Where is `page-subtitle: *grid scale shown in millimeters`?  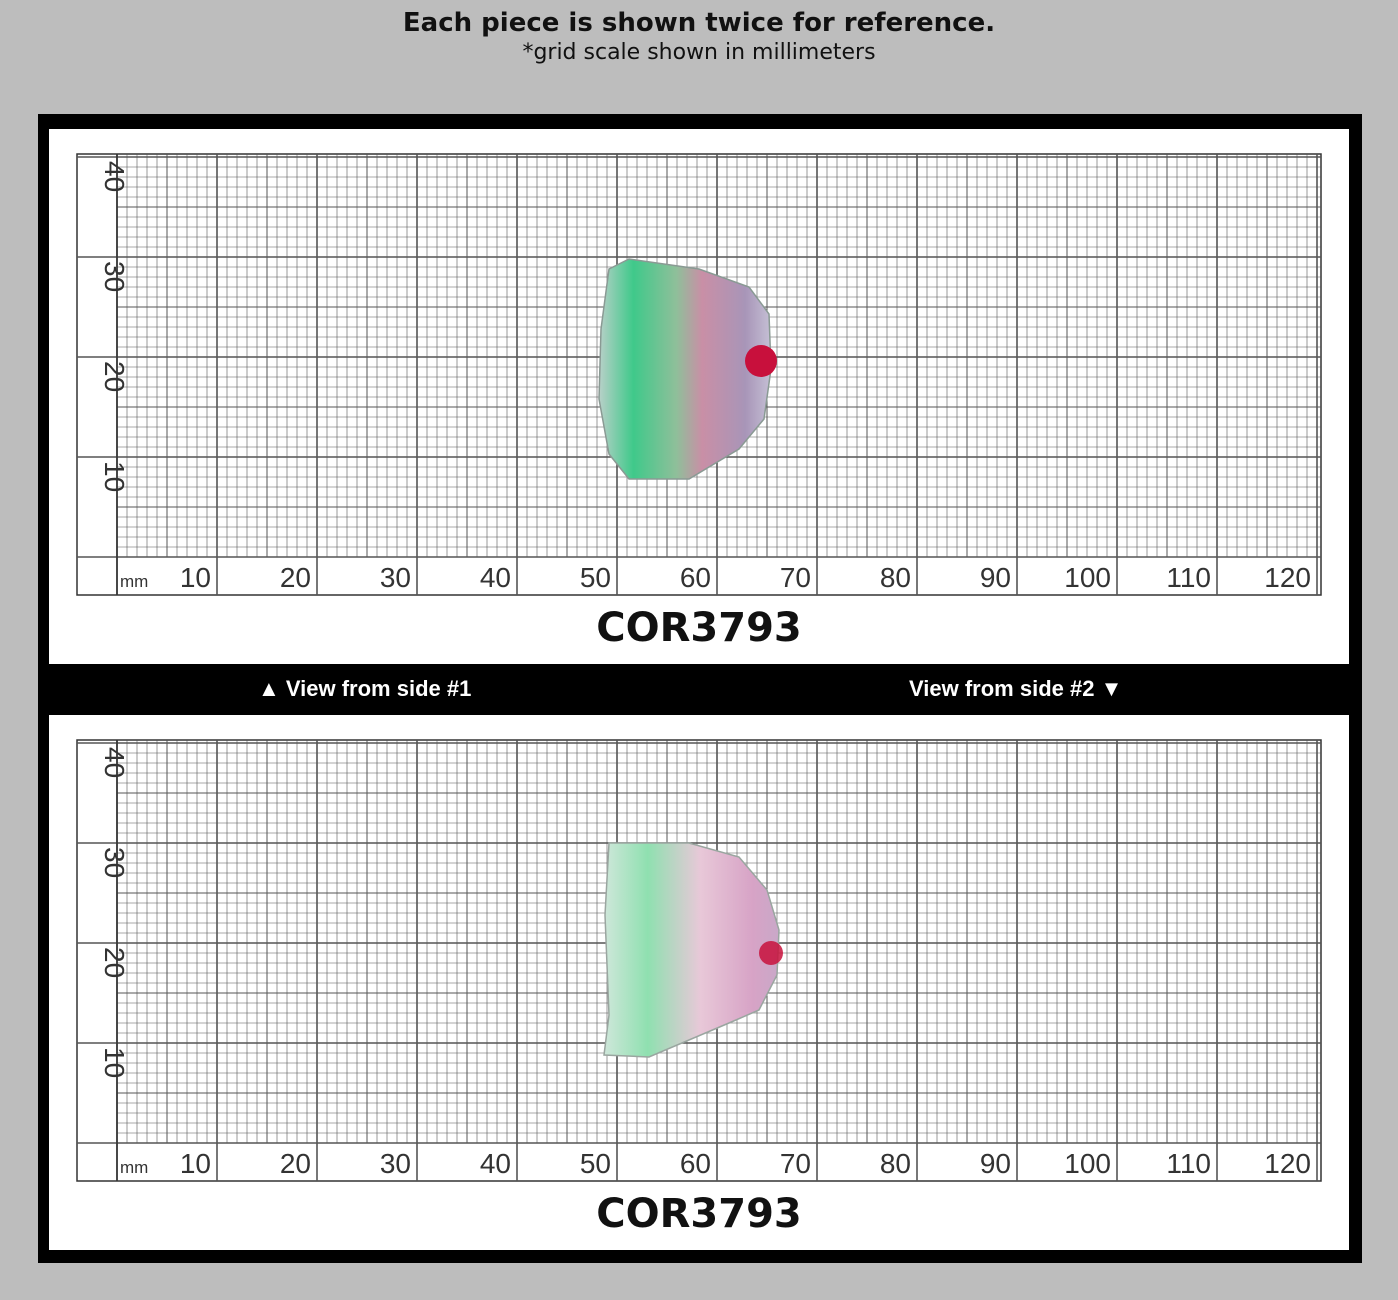 page-subtitle: *grid scale shown in millimeters is located at coordinates (699, 52).